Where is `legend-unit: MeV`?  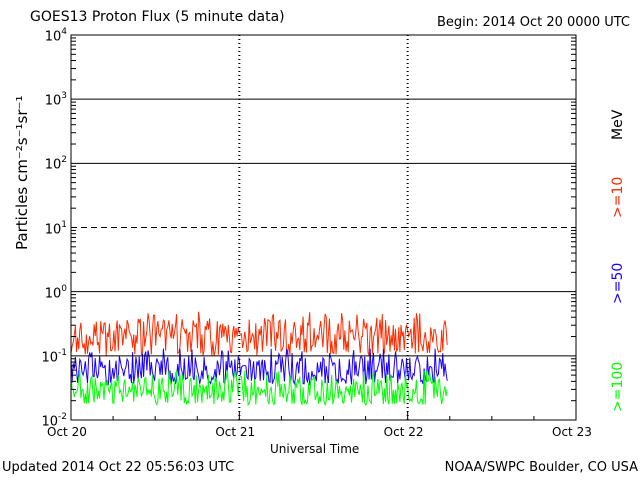 legend-unit: MeV is located at coordinates (618, 124).